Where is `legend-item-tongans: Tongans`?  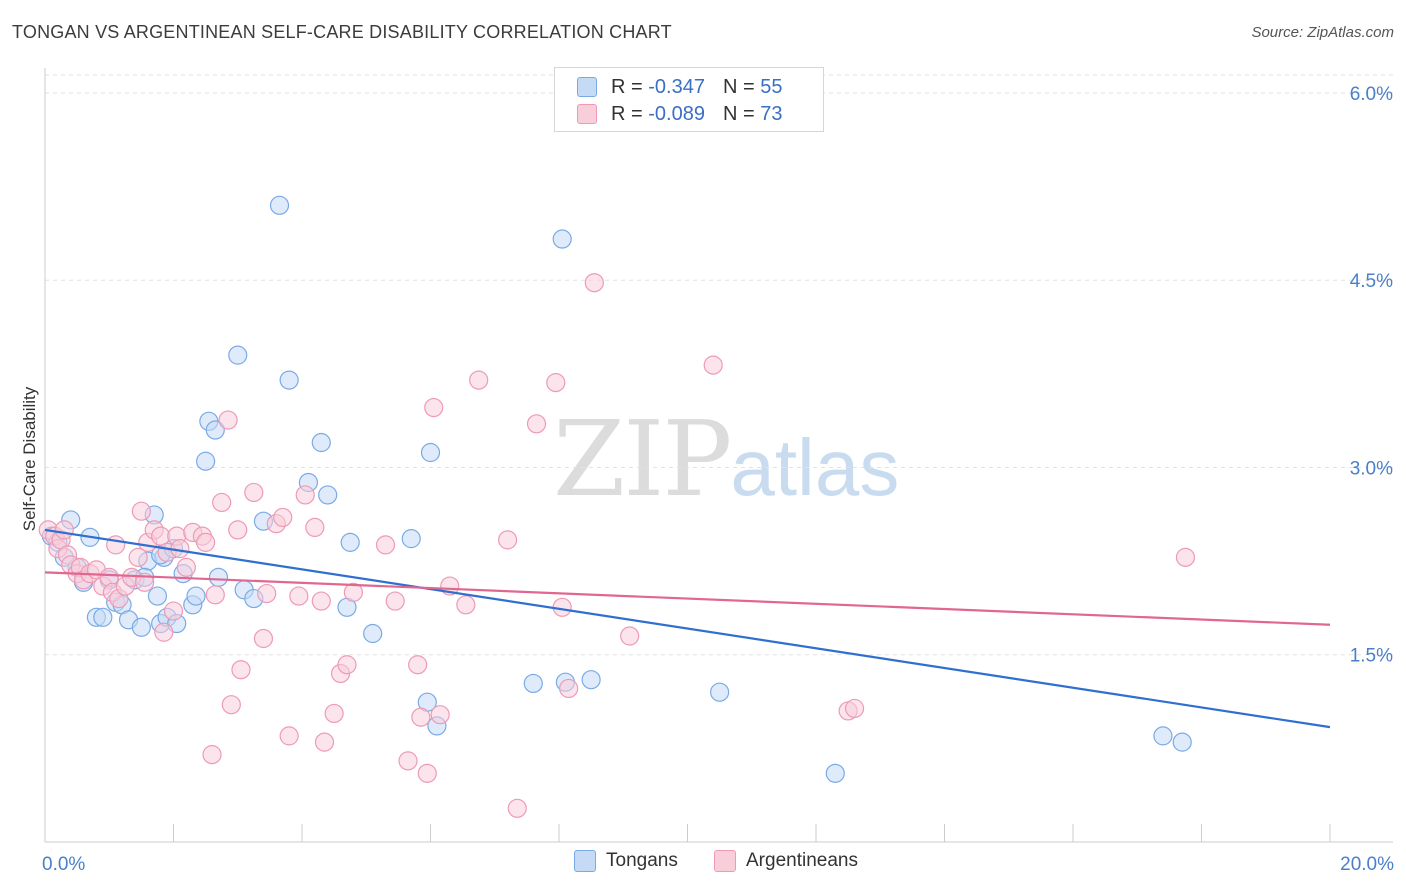
legend-item-tongans: Tongans is located at coordinates (626, 861).